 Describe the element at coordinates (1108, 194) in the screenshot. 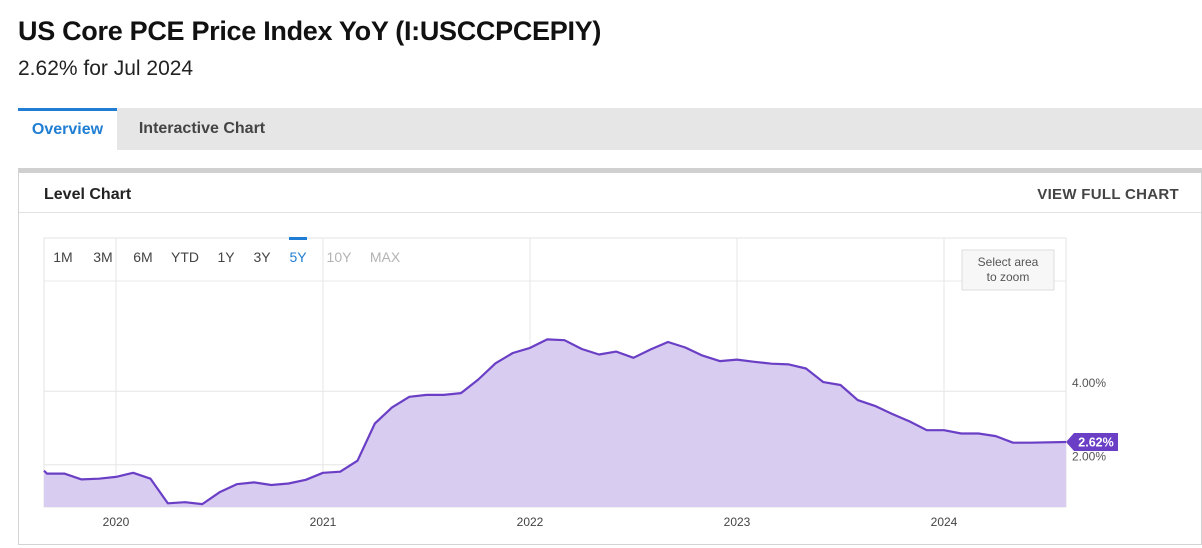

I see `view-full-chart-link: VIEW FULL CHART` at that location.